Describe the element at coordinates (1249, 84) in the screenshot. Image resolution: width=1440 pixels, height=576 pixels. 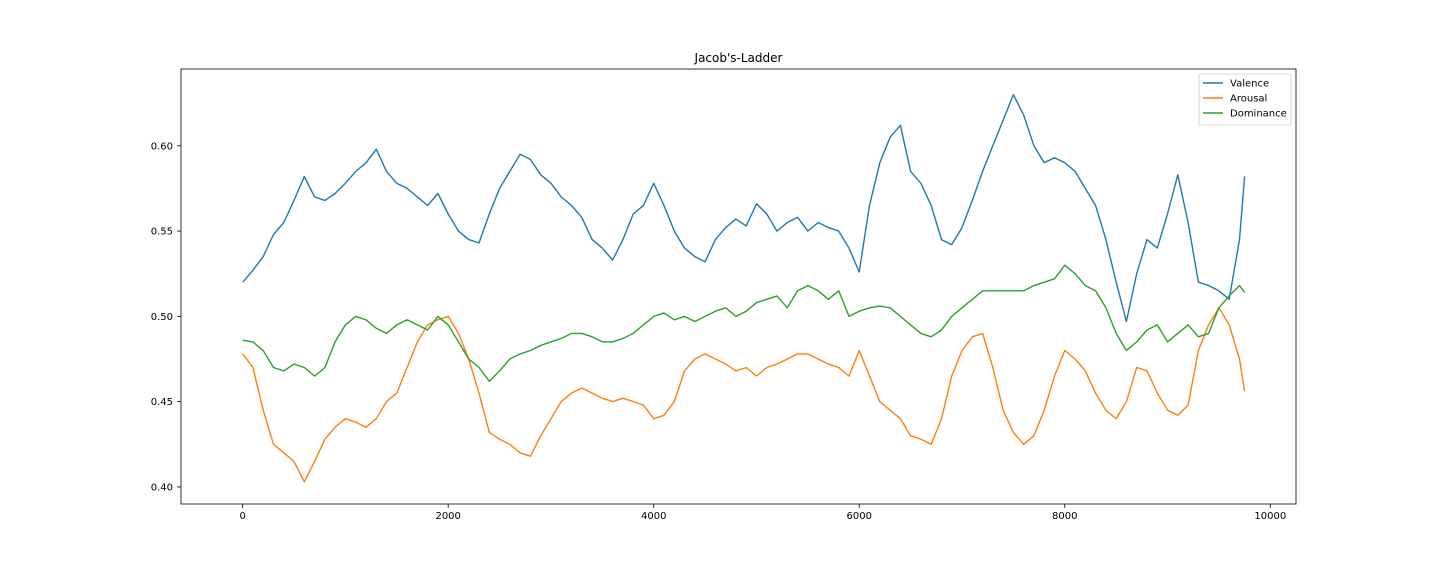
I see `legend-label-valence: Valence` at that location.